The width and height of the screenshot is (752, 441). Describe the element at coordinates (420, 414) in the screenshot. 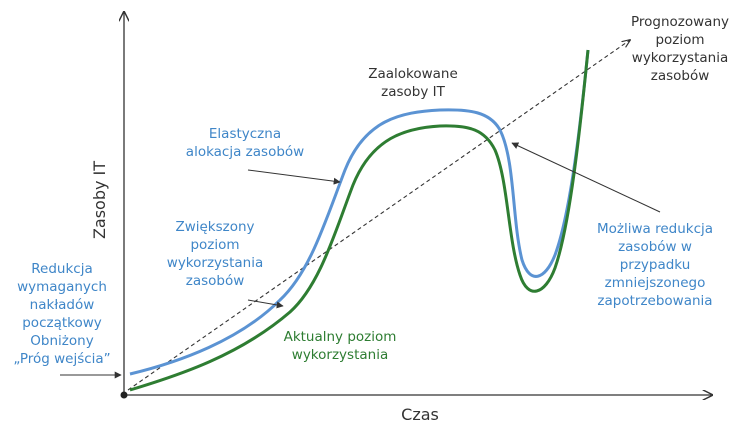

I see `x-axis-label: Czas` at that location.